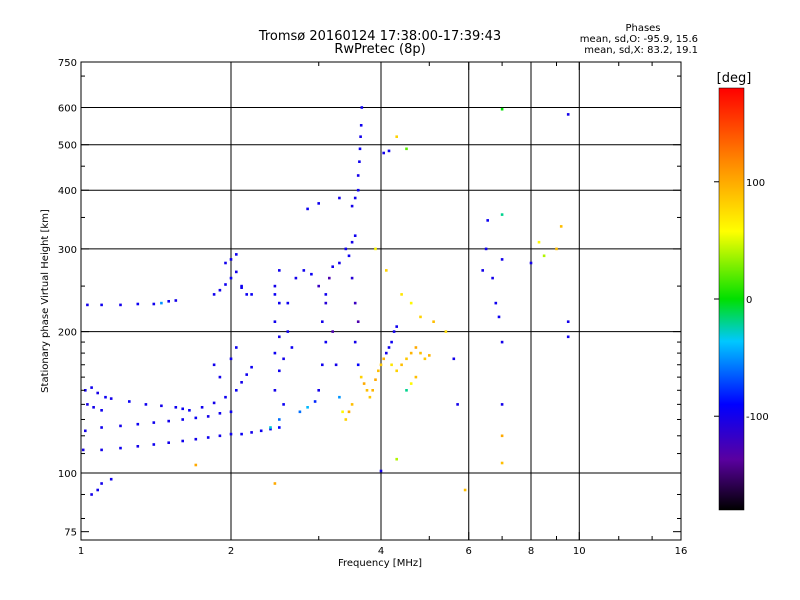  I want to click on colorbar-tick-label: -100, so click(757, 417).